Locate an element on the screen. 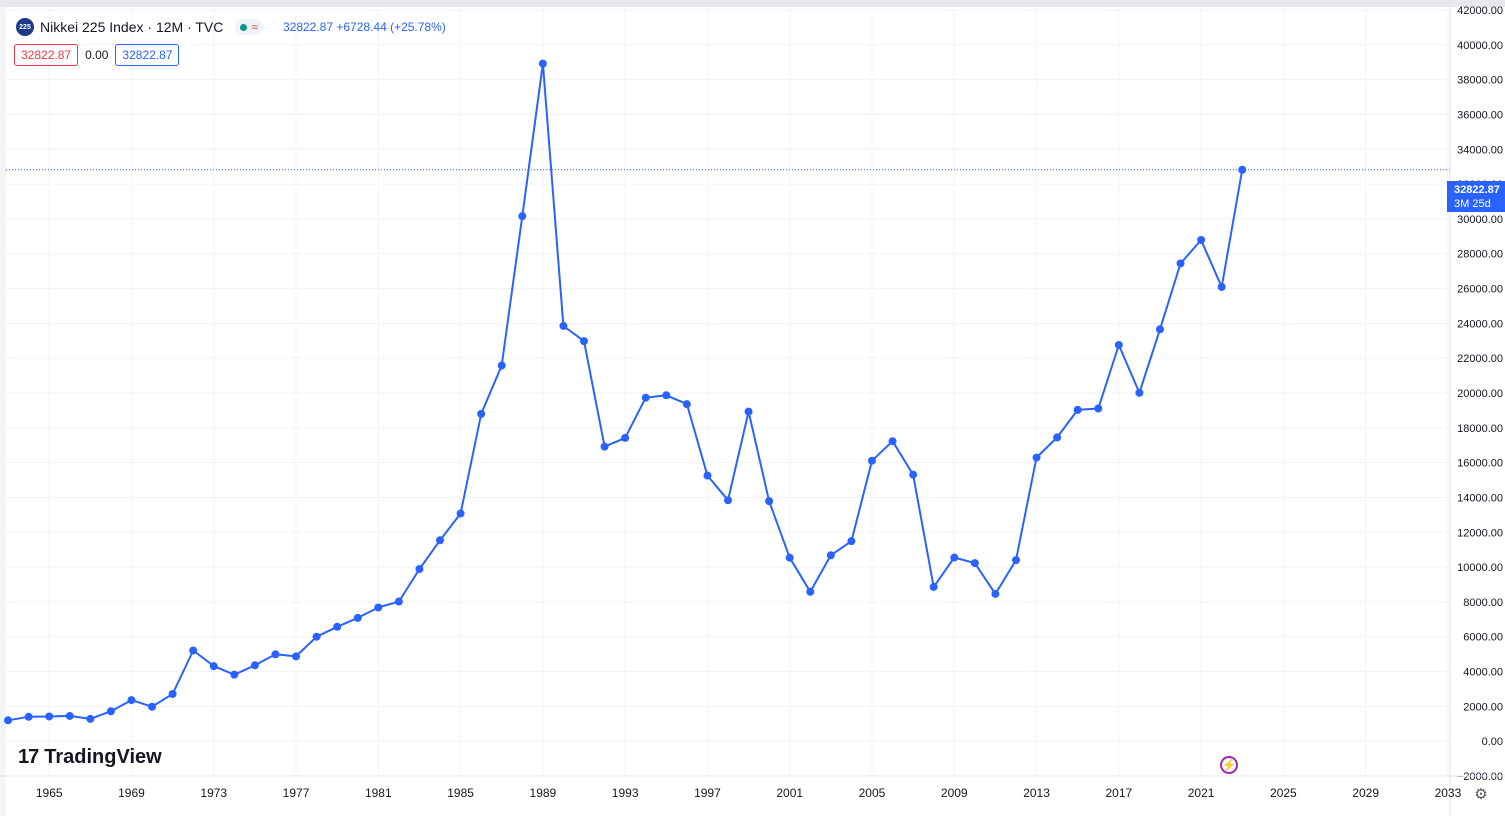 The height and width of the screenshot is (816, 1505). y-tick-label: 14000.00 is located at coordinates (1480, 498).